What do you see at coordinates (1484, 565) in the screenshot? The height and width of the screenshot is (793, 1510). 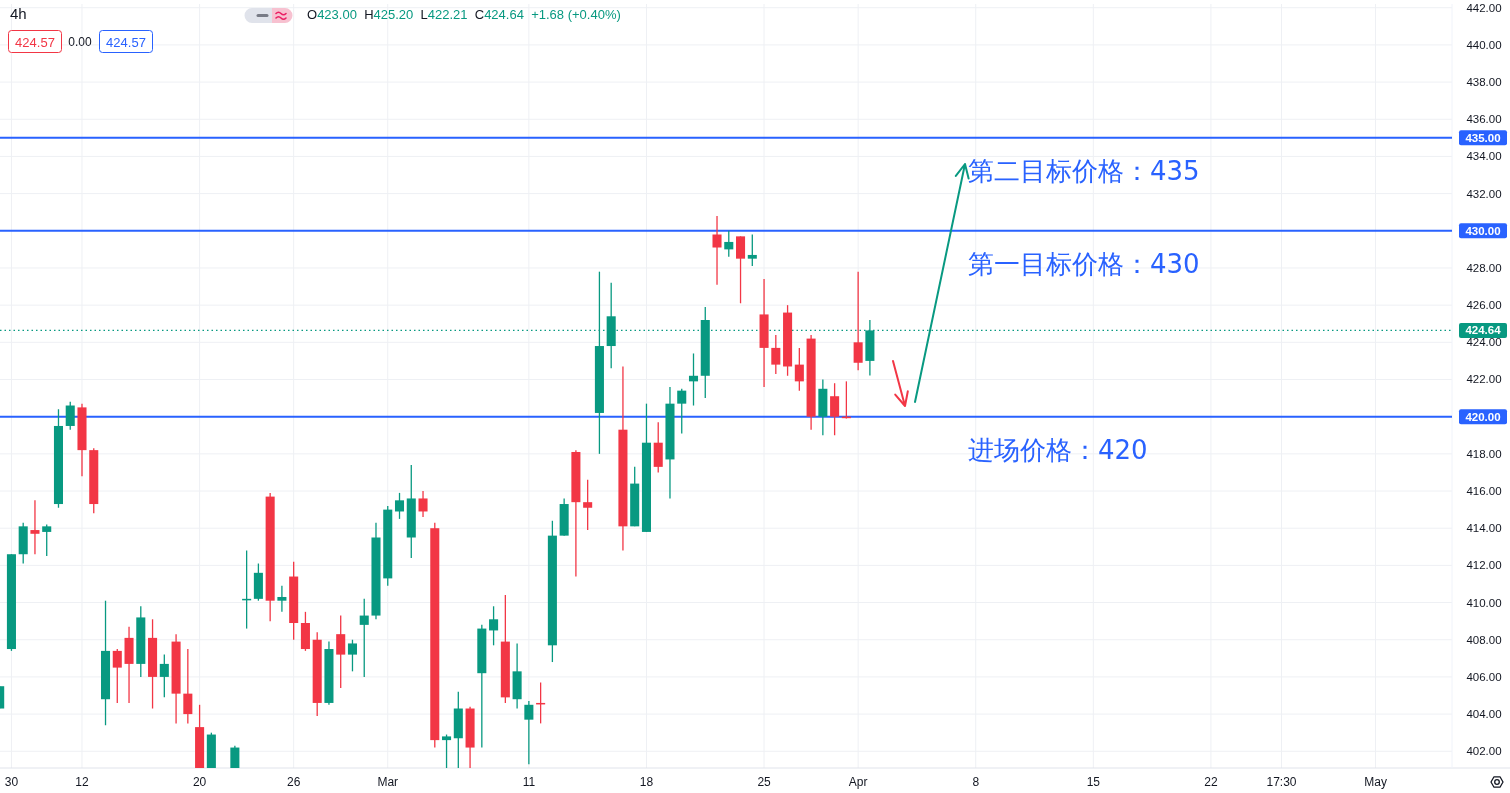 I see `y-tick-label: 412.00` at bounding box center [1484, 565].